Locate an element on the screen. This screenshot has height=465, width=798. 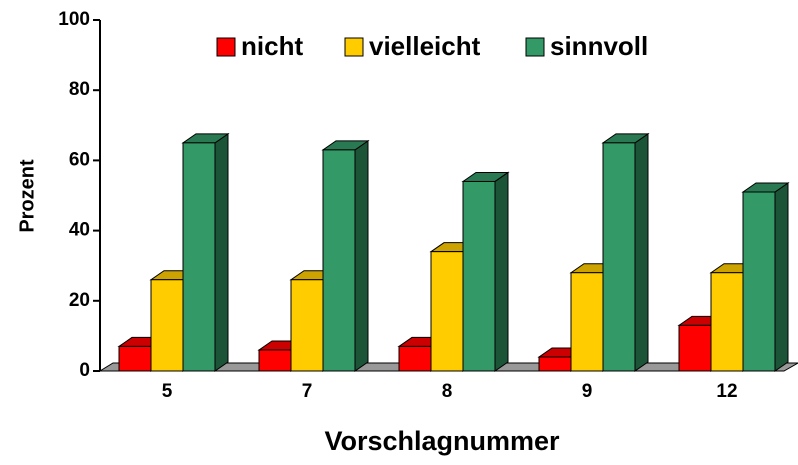
y-tick-label: 80 is located at coordinates (79, 89).